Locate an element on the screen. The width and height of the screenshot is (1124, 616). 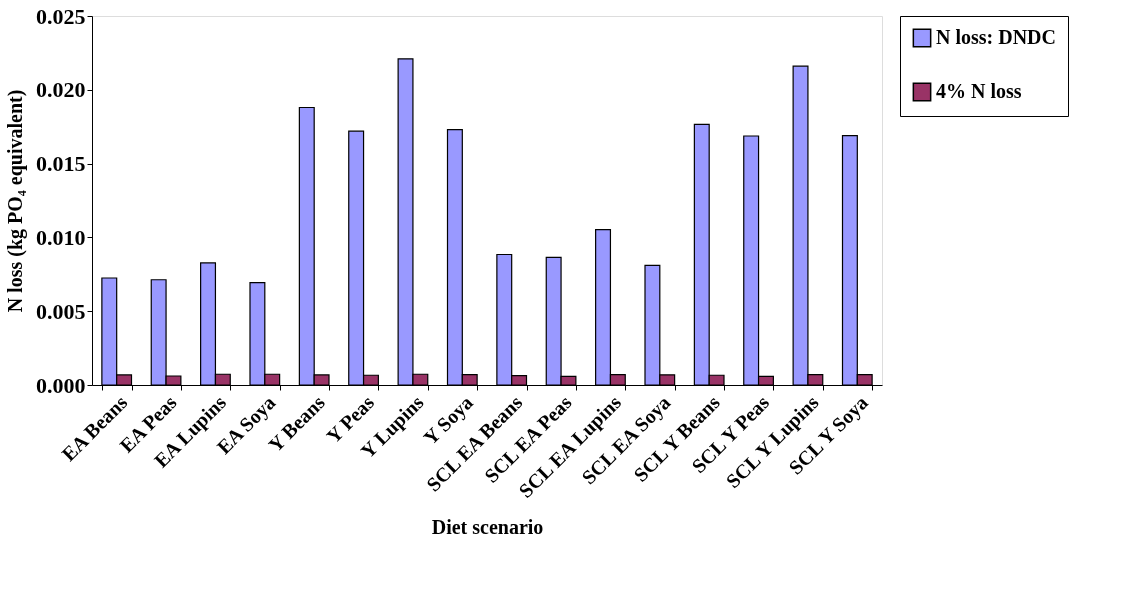
legend-label: N loss: DNDC is located at coordinates (996, 37).